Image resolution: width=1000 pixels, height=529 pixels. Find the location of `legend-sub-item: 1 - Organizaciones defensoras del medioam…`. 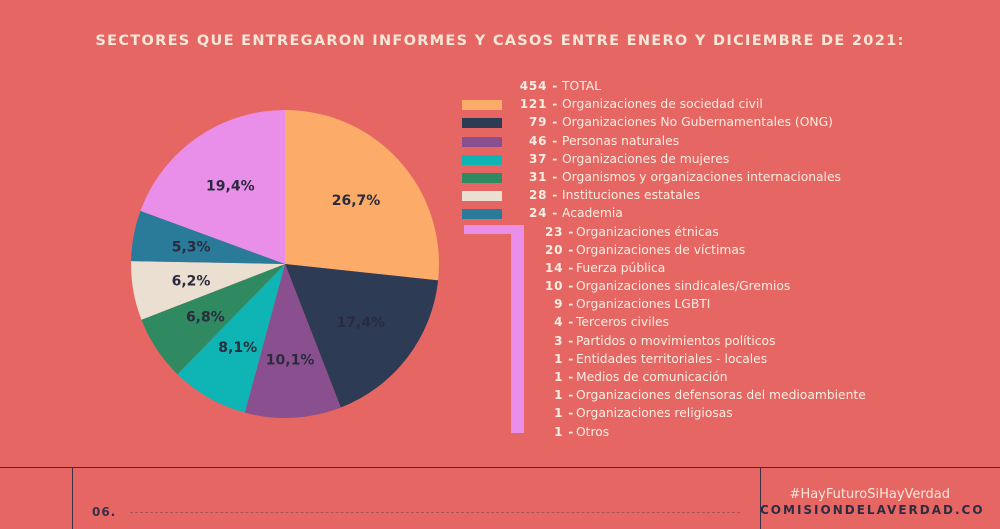

legend-sub-item: 1 - Organizaciones defensoras del medioam… is located at coordinates (670, 395).